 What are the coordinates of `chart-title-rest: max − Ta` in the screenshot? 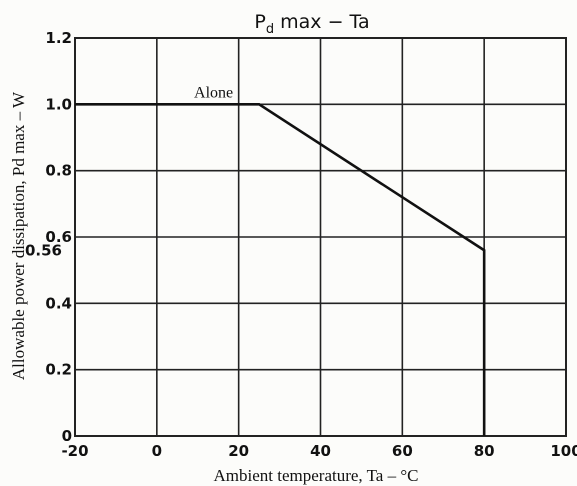 It's located at (322, 22).